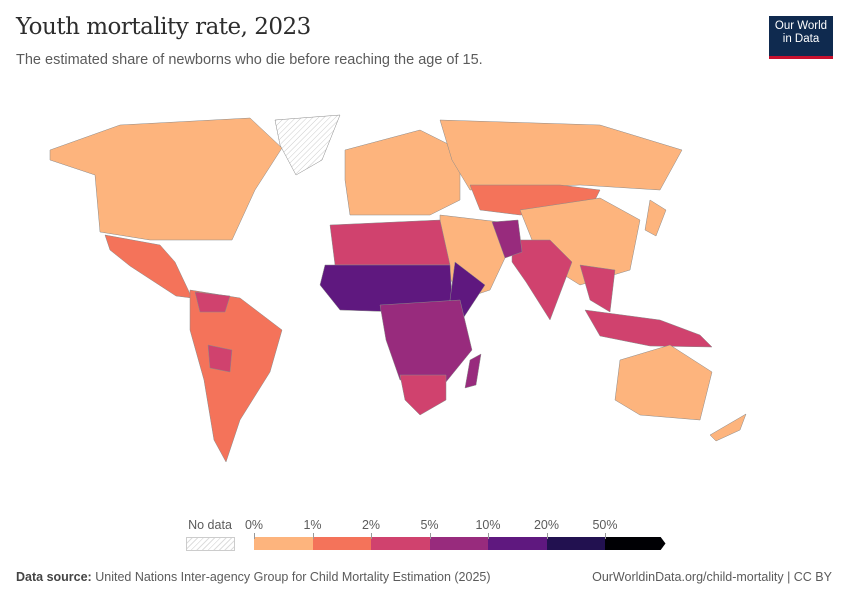 Image resolution: width=850 pixels, height=600 pixels. I want to click on legend-tick-label: 2%, so click(371, 525).